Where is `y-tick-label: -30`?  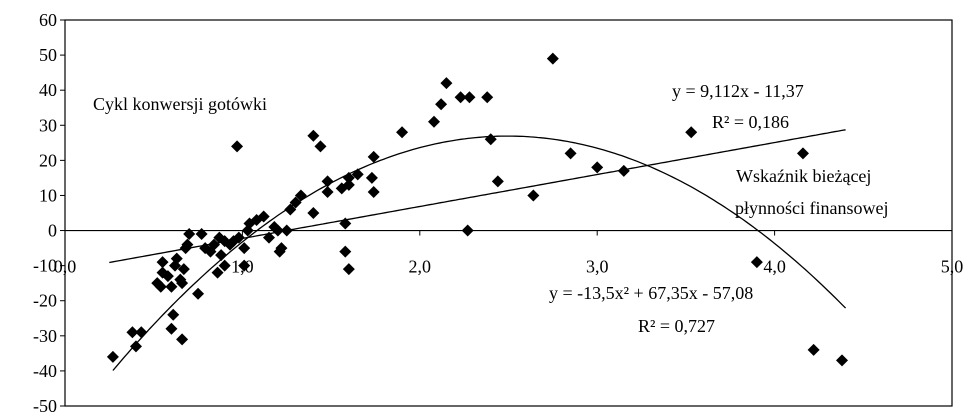 y-tick-label: -30 is located at coordinates (45, 336).